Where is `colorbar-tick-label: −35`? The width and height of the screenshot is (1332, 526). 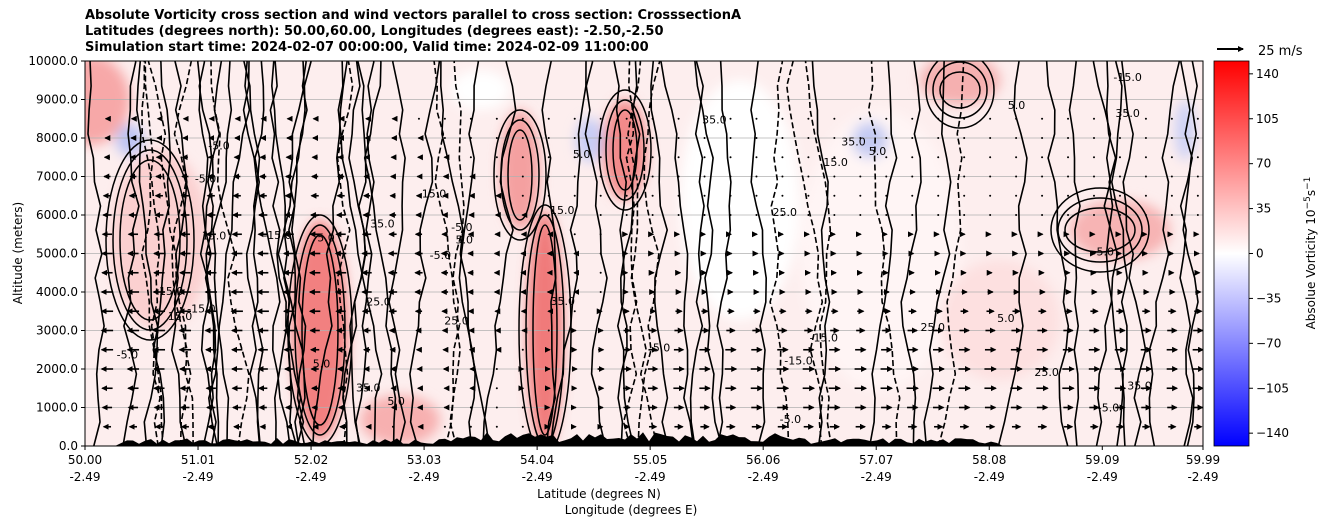
colorbar-tick-label: −35 is located at coordinates (1268, 298).